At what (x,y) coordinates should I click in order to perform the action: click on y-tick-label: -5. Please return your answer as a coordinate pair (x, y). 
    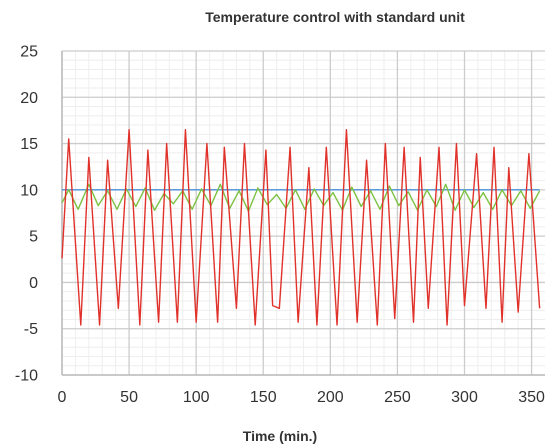
    Looking at the image, I should click on (31, 329).